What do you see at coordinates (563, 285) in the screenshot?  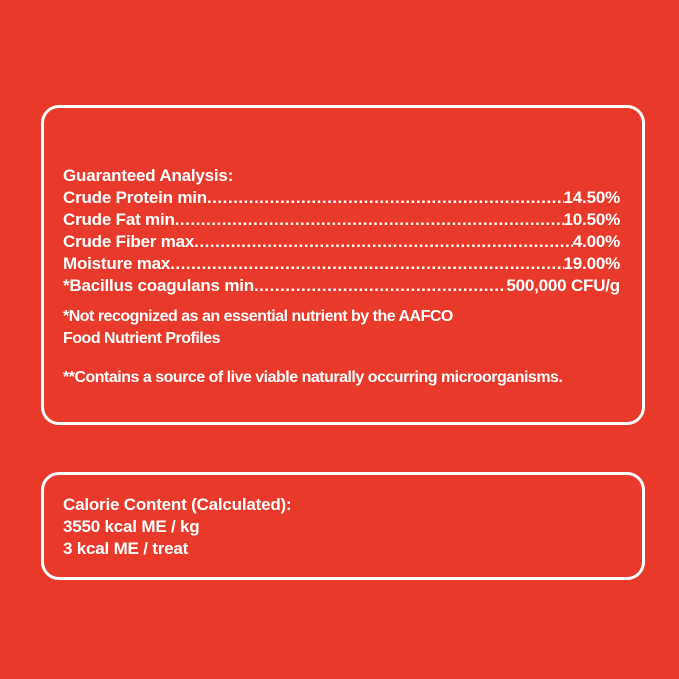 I see `analysis-value: 500,000 CFU/g` at bounding box center [563, 285].